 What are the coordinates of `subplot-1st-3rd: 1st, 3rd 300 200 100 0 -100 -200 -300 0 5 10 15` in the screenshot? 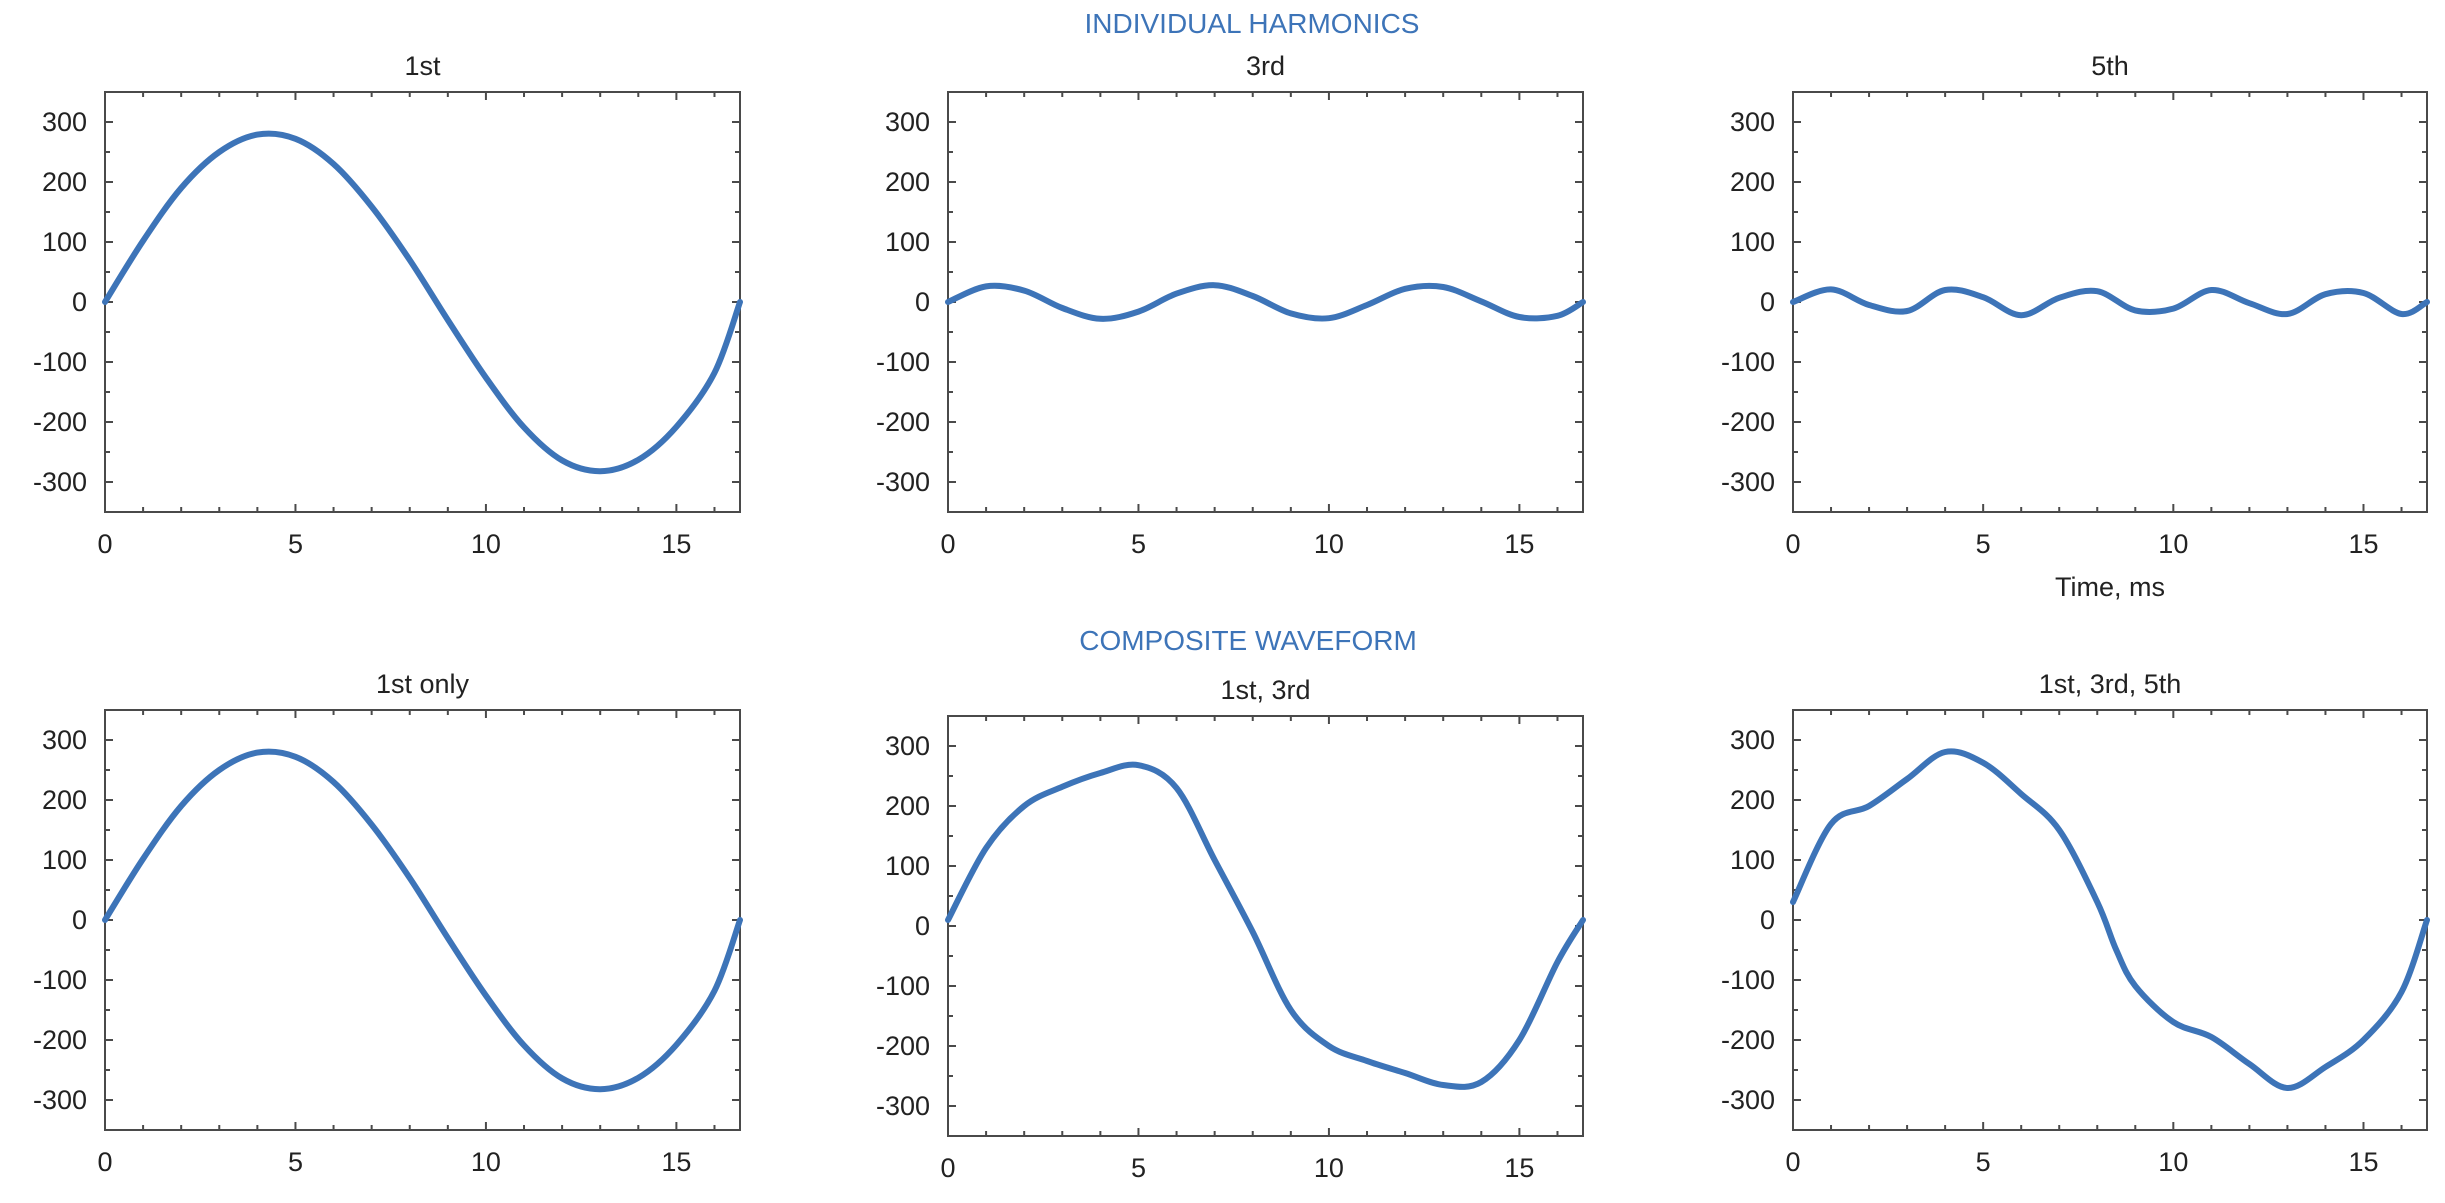 It's located at (1231, 929).